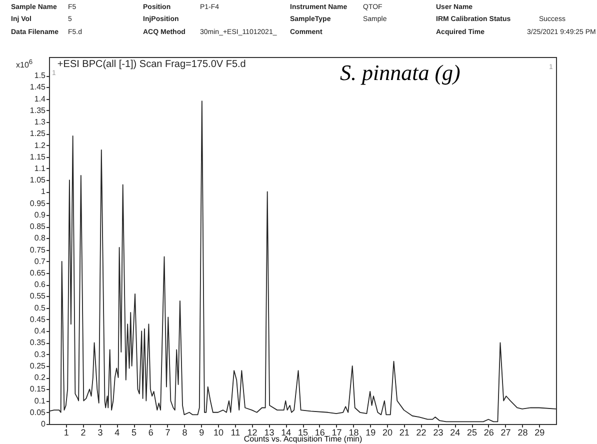 The image size is (597, 444). What do you see at coordinates (40, 261) in the screenshot?
I see `y-tick-label: 0.7` at bounding box center [40, 261].